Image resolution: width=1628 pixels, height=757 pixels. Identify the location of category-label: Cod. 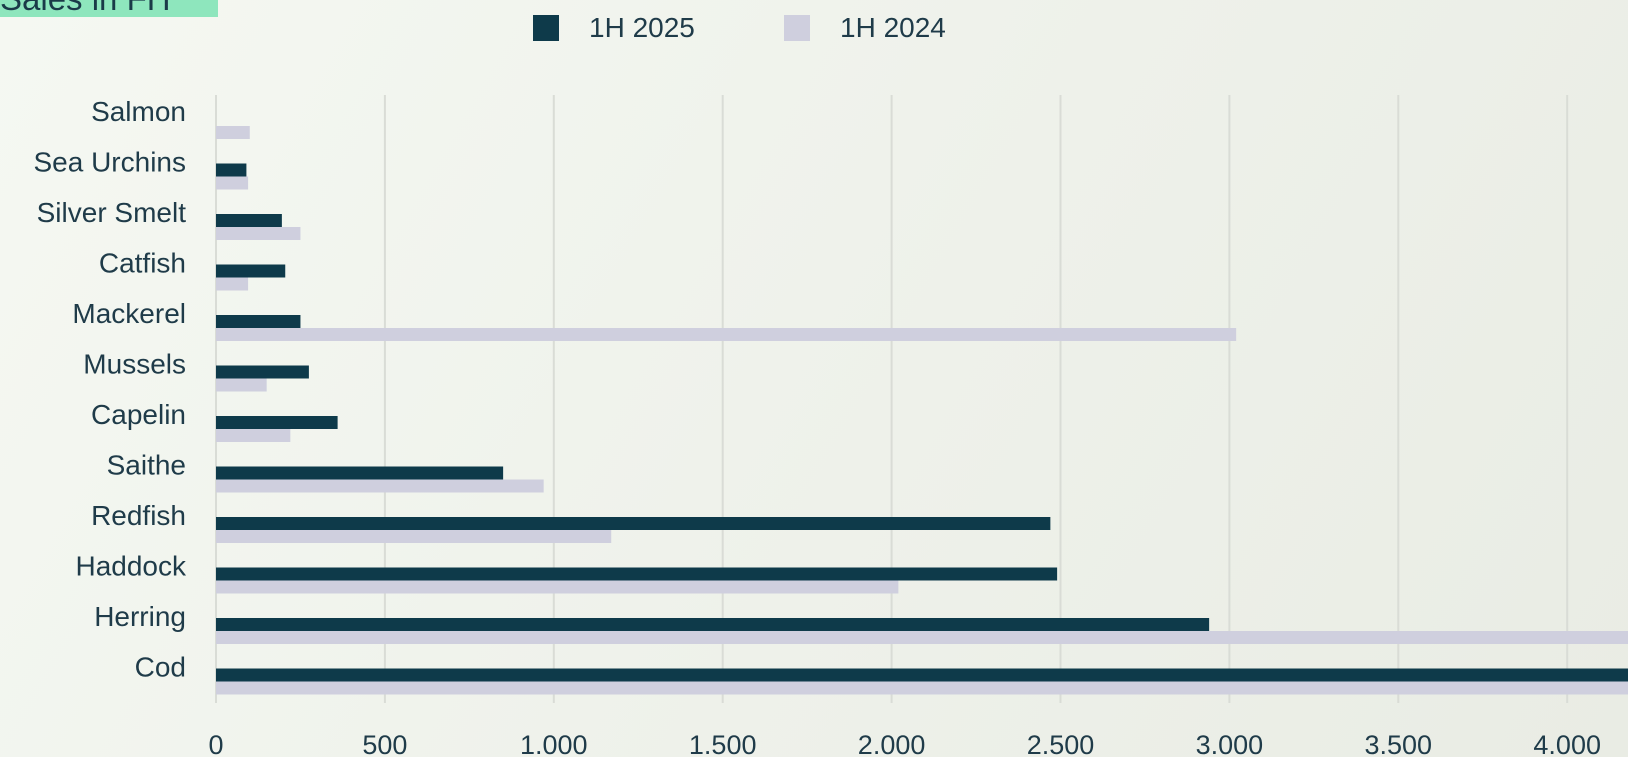
(160, 667).